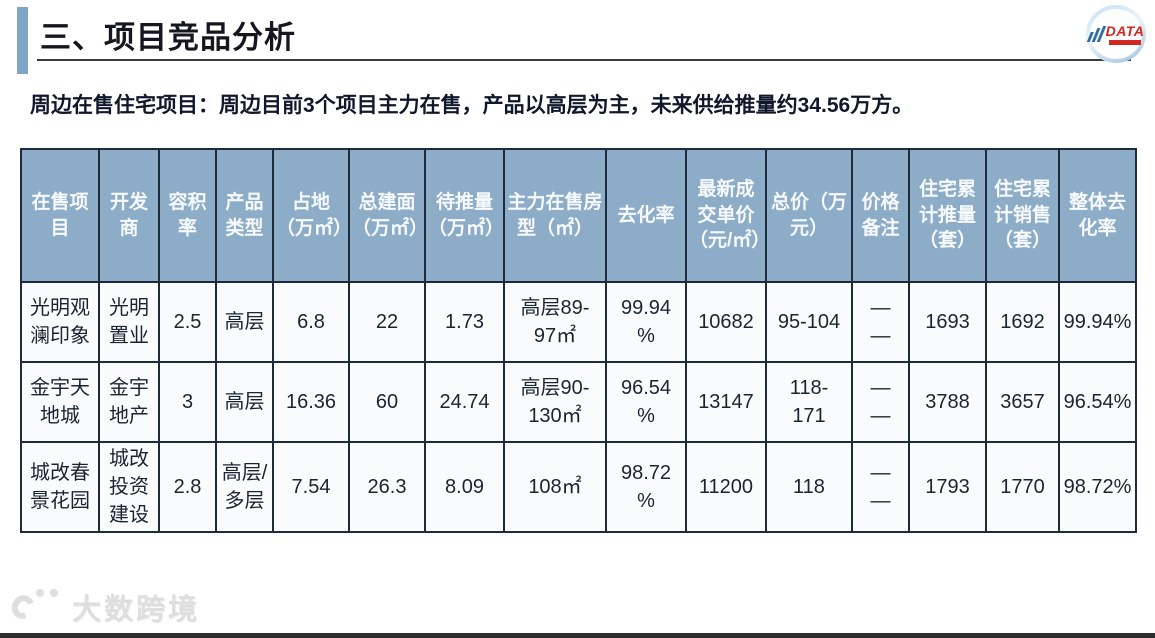 The image size is (1155, 638). I want to click on table-cell: 金宇地产, so click(129, 402).